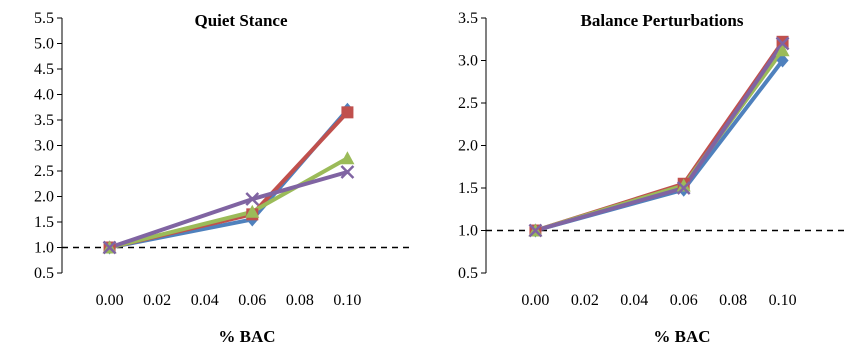 This screenshot has width=846, height=352. Describe the element at coordinates (44, 44) in the screenshot. I see `y-tick-label: 5.0` at that location.